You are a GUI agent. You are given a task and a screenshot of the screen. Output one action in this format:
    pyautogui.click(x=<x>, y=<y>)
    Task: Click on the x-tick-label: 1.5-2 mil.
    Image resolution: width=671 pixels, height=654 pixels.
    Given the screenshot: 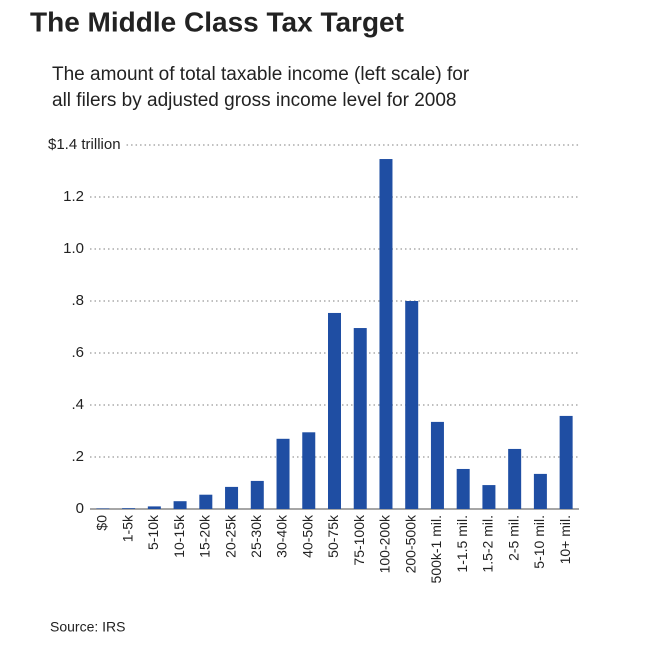 What is the action you would take?
    pyautogui.click(x=488, y=544)
    